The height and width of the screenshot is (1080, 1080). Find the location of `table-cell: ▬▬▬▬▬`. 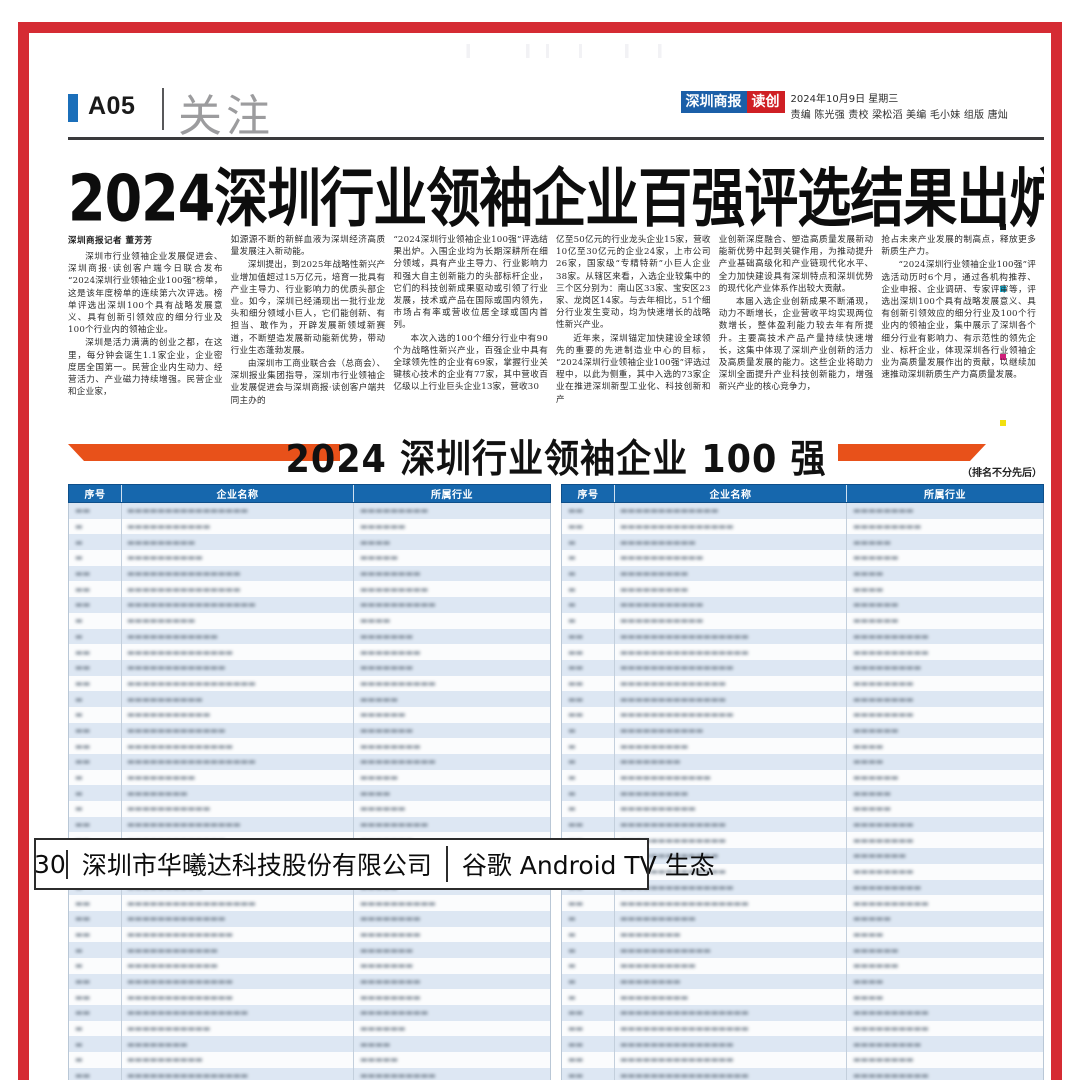

table-cell: ▬▬▬▬▬ is located at coordinates (872, 919).